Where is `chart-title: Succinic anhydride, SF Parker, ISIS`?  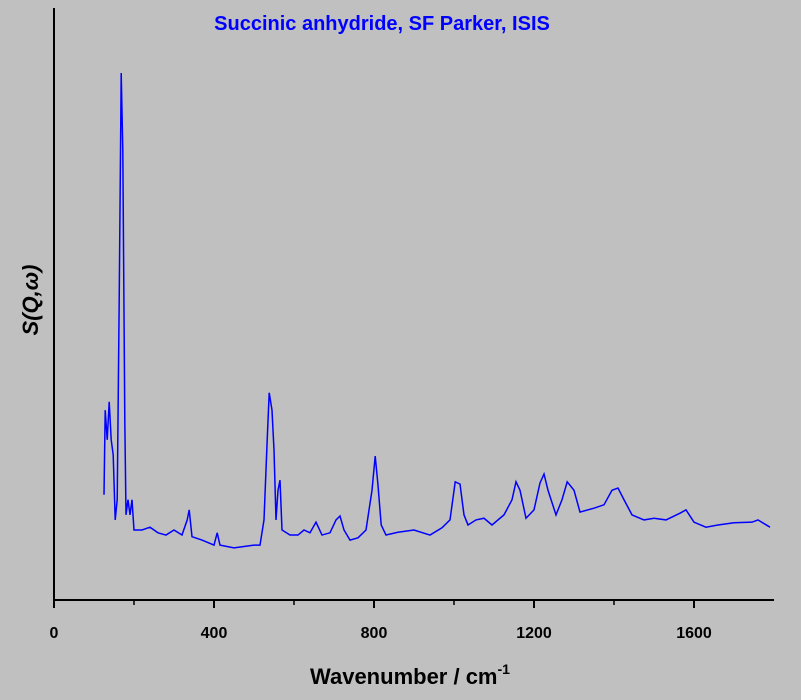
chart-title: Succinic anhydride, SF Parker, ISIS is located at coordinates (382, 24).